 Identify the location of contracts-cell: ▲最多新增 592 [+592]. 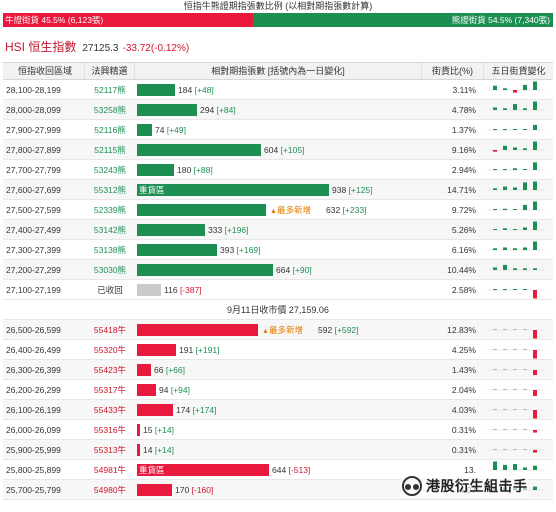
(278, 329).